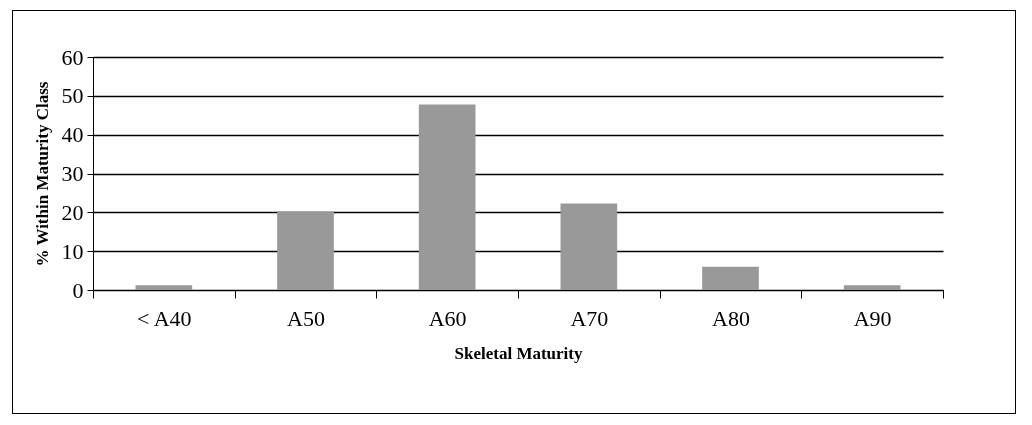 The height and width of the screenshot is (425, 1032). I want to click on x-tick-label: A90, so click(872, 318).